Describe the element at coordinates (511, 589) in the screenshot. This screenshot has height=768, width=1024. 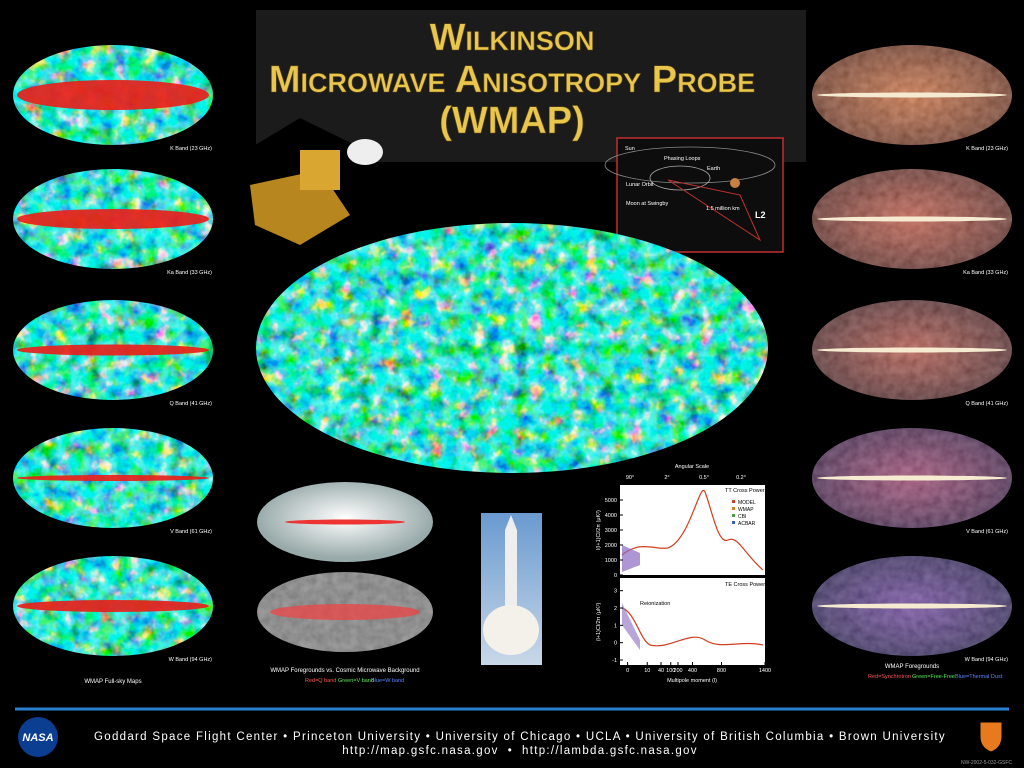
I see `rocket-photo` at that location.